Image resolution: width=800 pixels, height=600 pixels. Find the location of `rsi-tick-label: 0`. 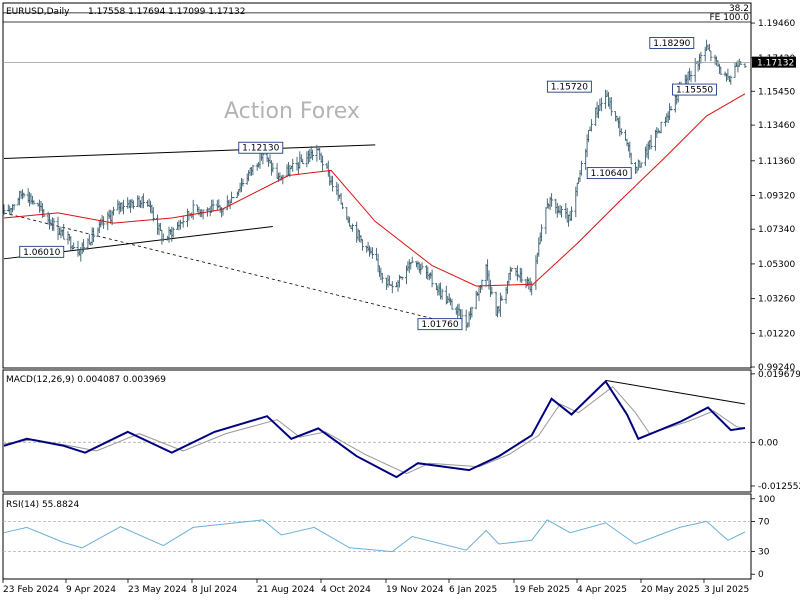

rsi-tick-label: 0 is located at coordinates (761, 575).